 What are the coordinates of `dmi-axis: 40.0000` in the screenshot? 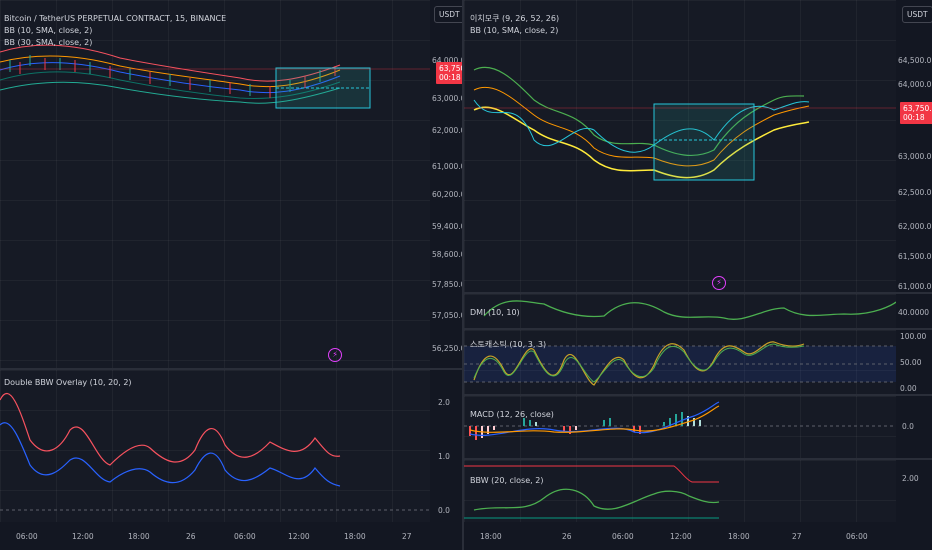 It's located at (914, 311).